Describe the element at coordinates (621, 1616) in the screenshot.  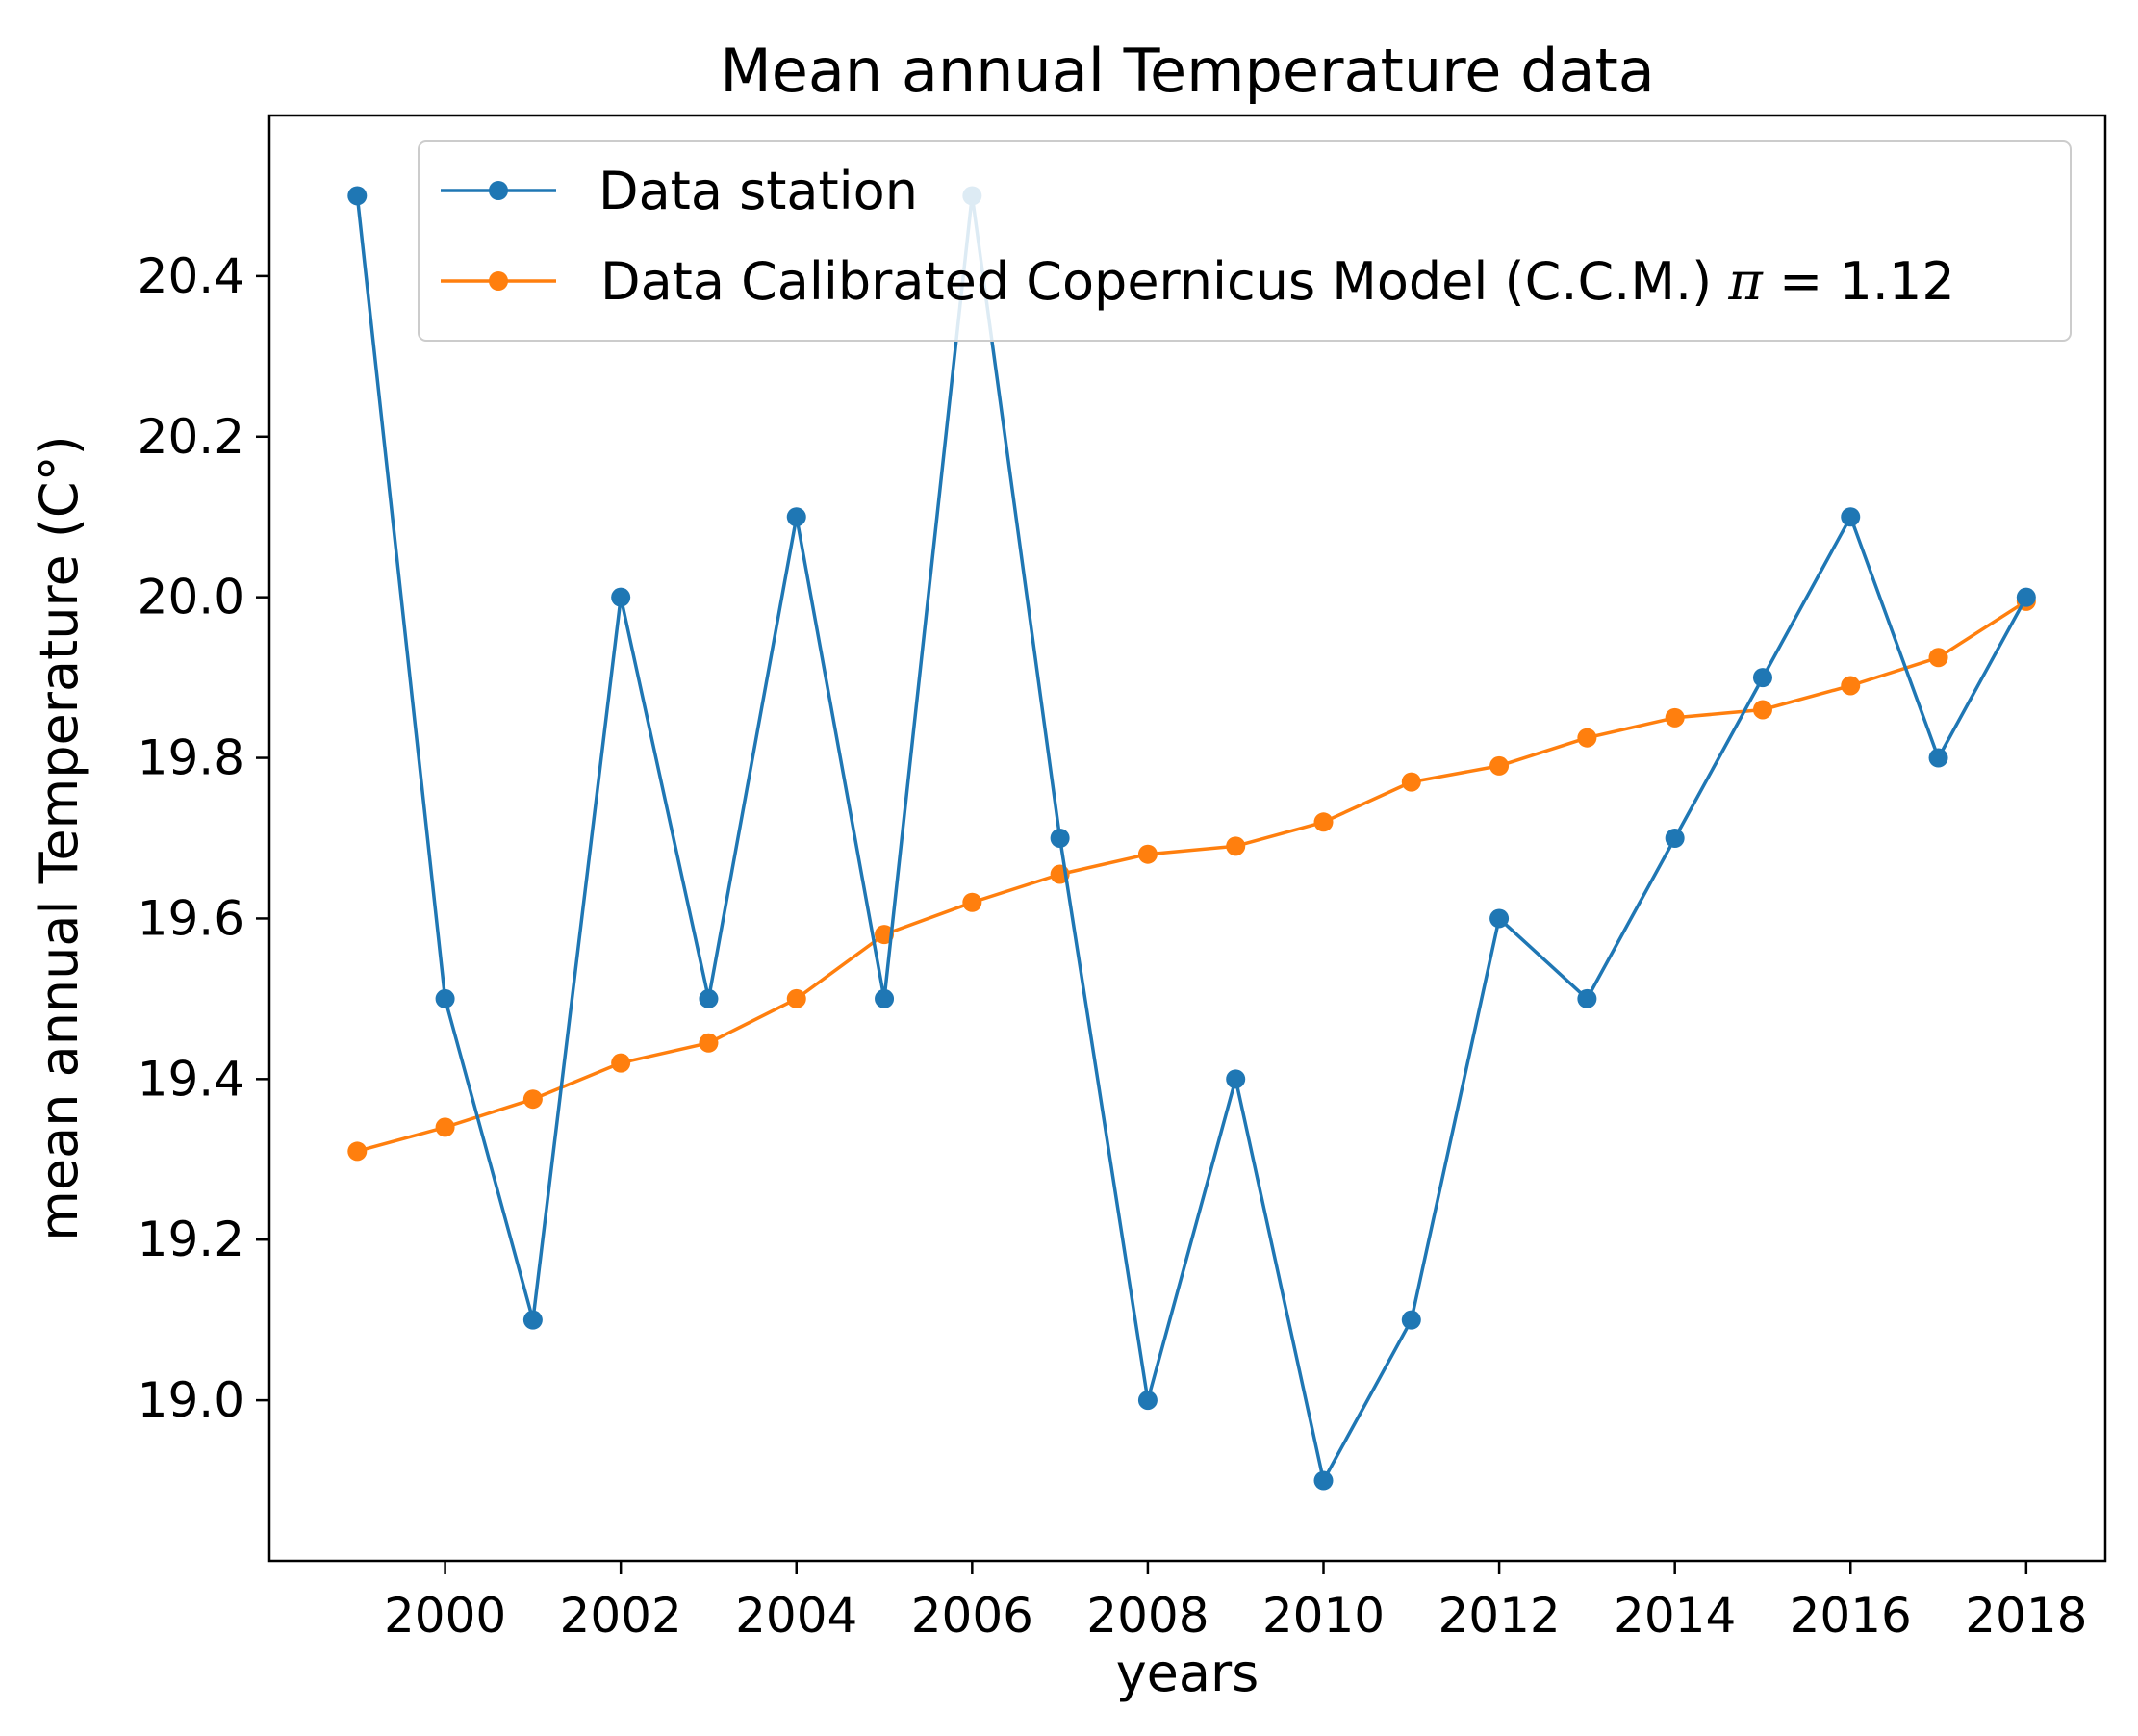
I see `x-tick-label: 2002` at that location.